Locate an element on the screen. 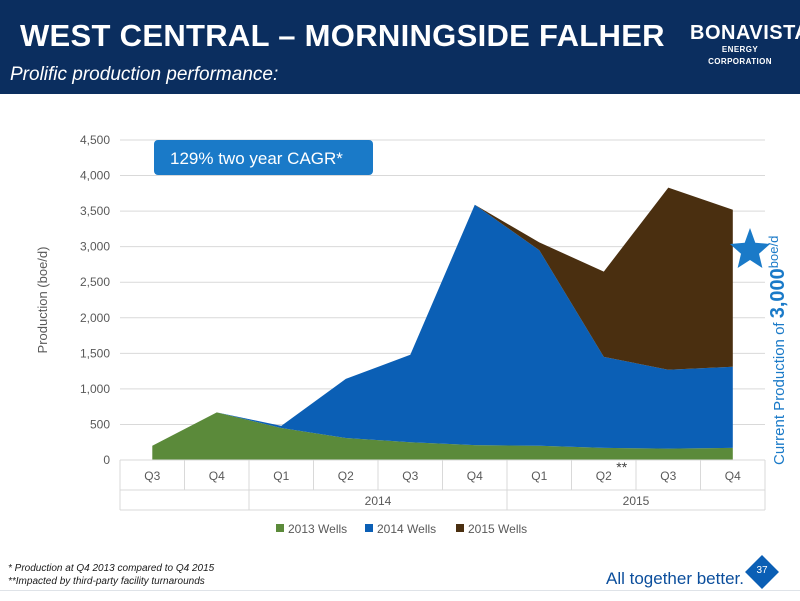 Image resolution: width=800 pixels, height=601 pixels. page-number: 37 is located at coordinates (762, 570).